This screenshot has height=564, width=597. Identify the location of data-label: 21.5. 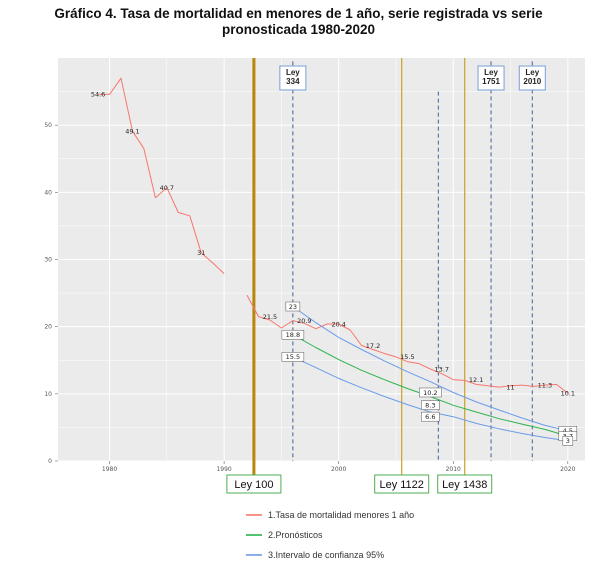
(270, 317).